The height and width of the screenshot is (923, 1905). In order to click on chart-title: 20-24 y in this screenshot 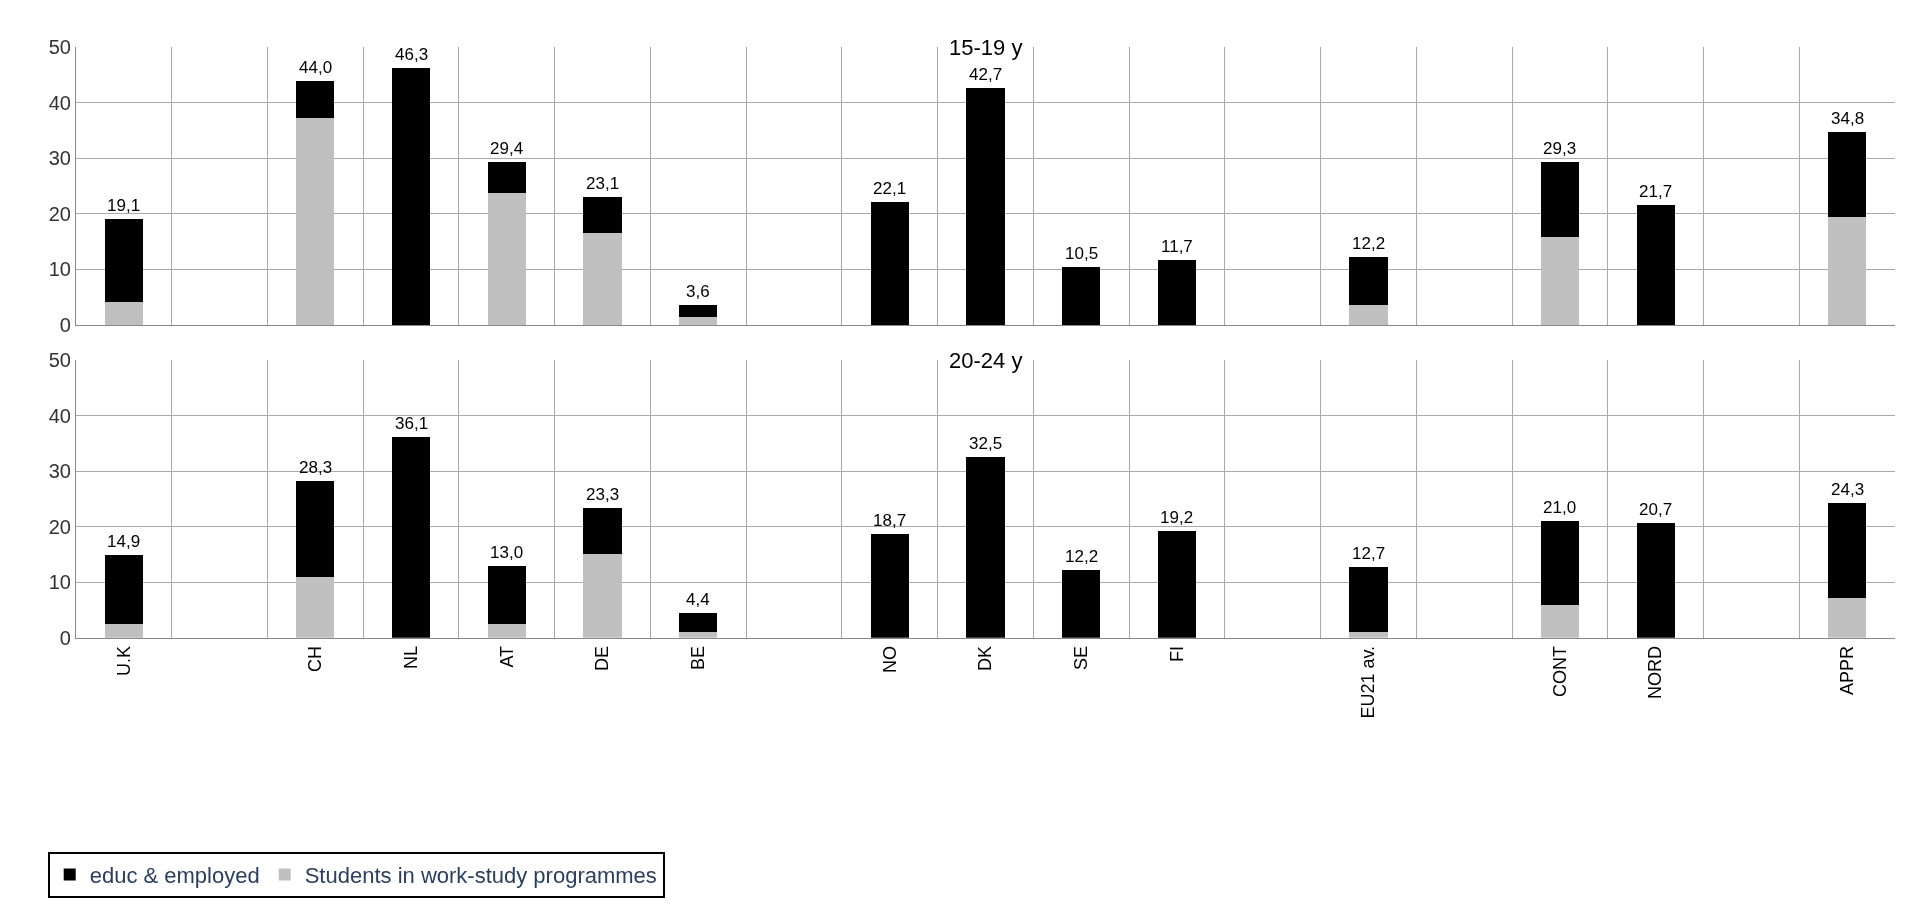, I will do `click(986, 360)`.